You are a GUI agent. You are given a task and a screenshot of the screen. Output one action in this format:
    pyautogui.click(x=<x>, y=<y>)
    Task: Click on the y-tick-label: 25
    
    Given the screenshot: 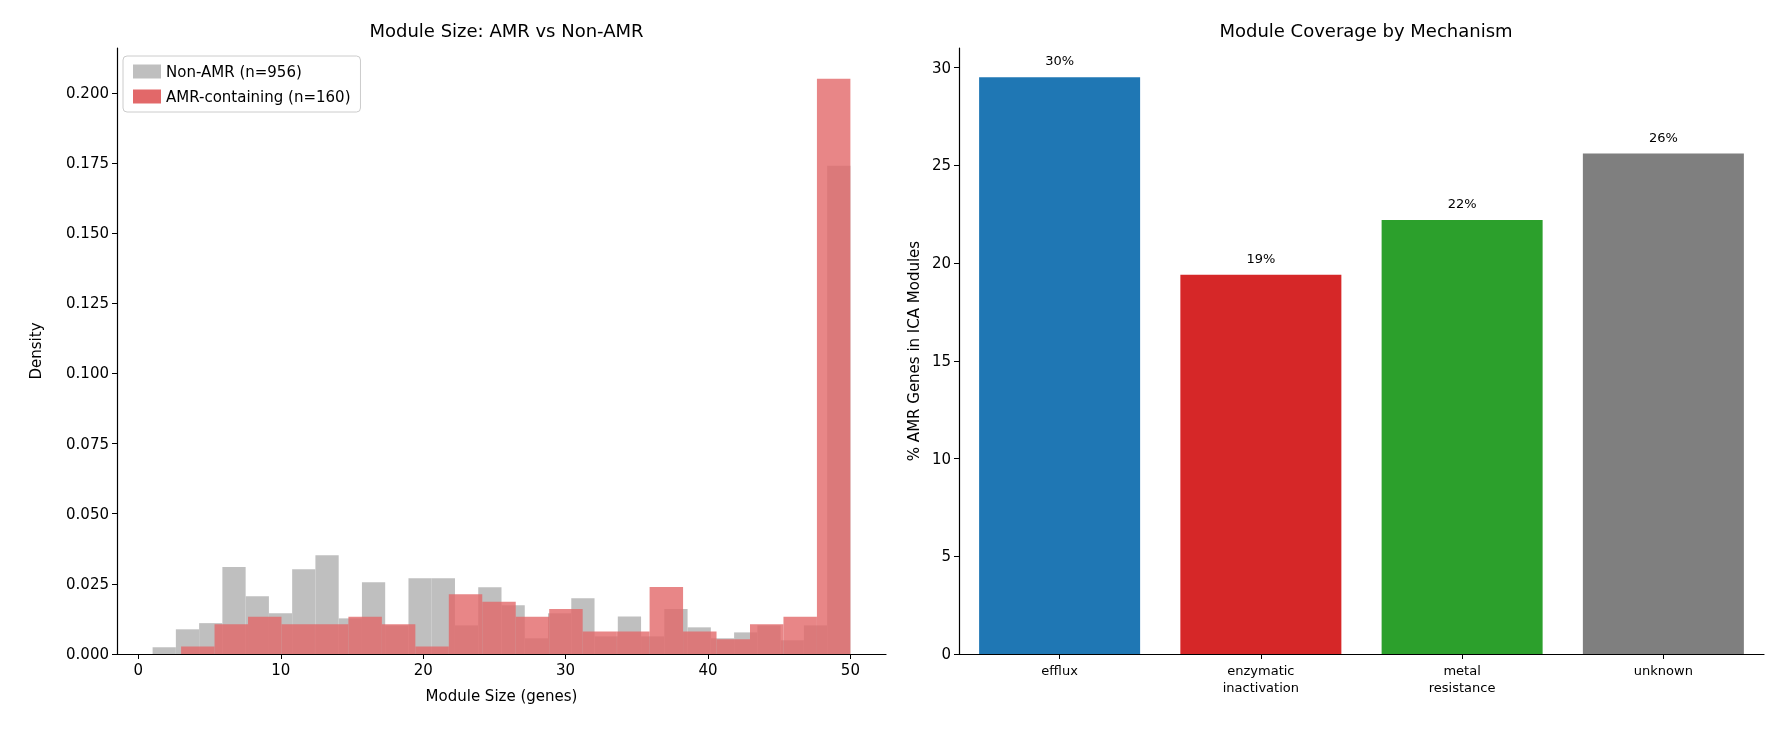 What is the action you would take?
    pyautogui.click(x=941, y=165)
    